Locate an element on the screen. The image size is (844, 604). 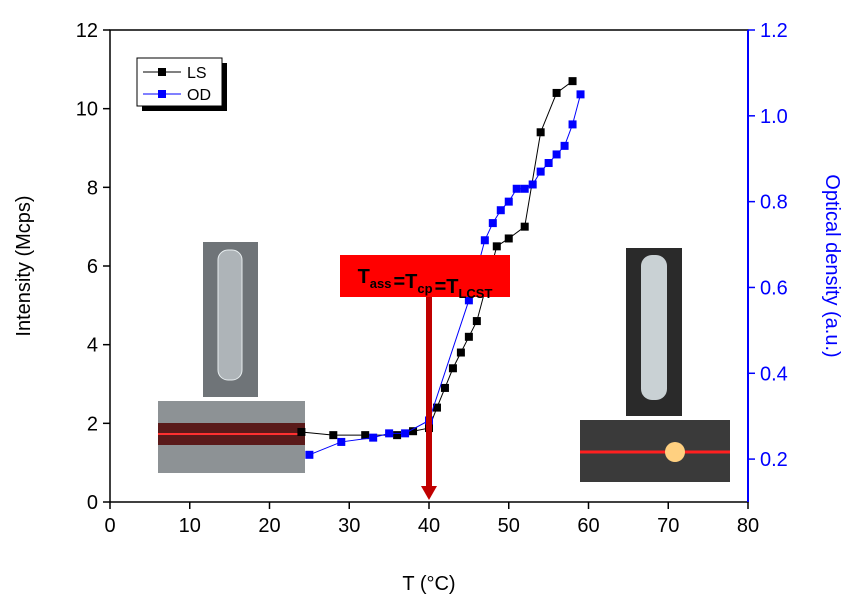
x-tick-label: 80 is located at coordinates (748, 526).